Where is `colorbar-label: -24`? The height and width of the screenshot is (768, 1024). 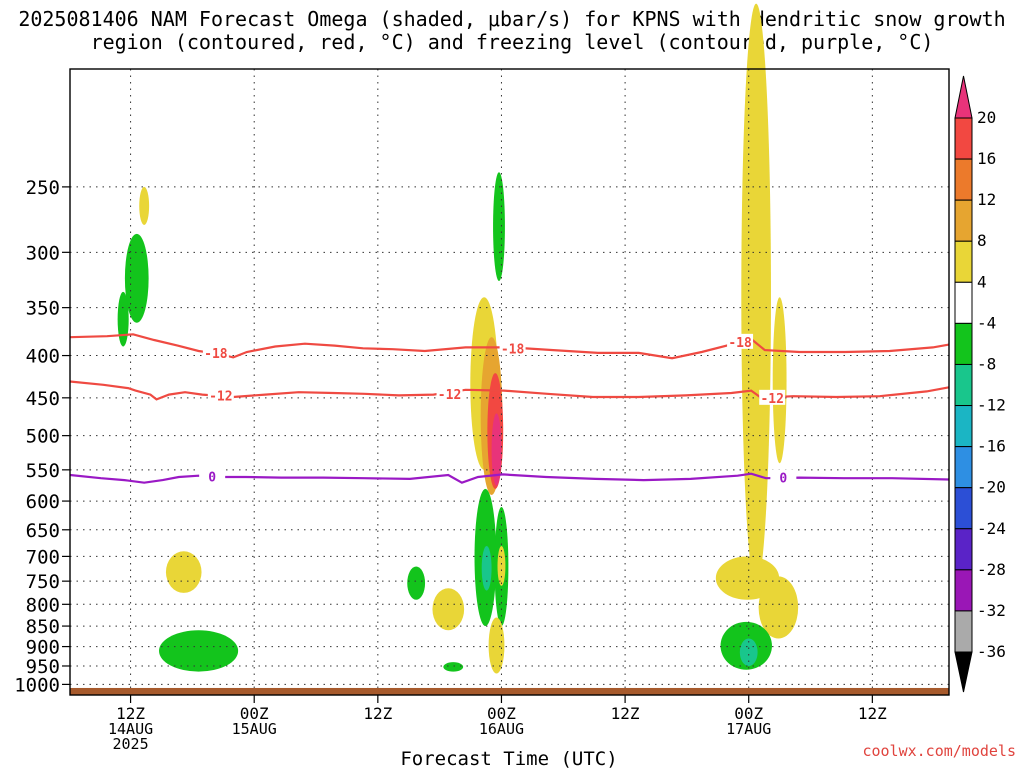
colorbar-label: -24 is located at coordinates (991, 528).